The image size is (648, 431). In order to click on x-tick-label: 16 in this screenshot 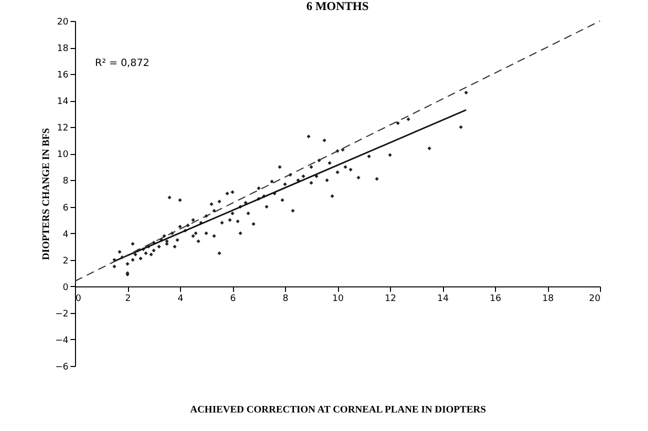, I will do `click(496, 299)`.